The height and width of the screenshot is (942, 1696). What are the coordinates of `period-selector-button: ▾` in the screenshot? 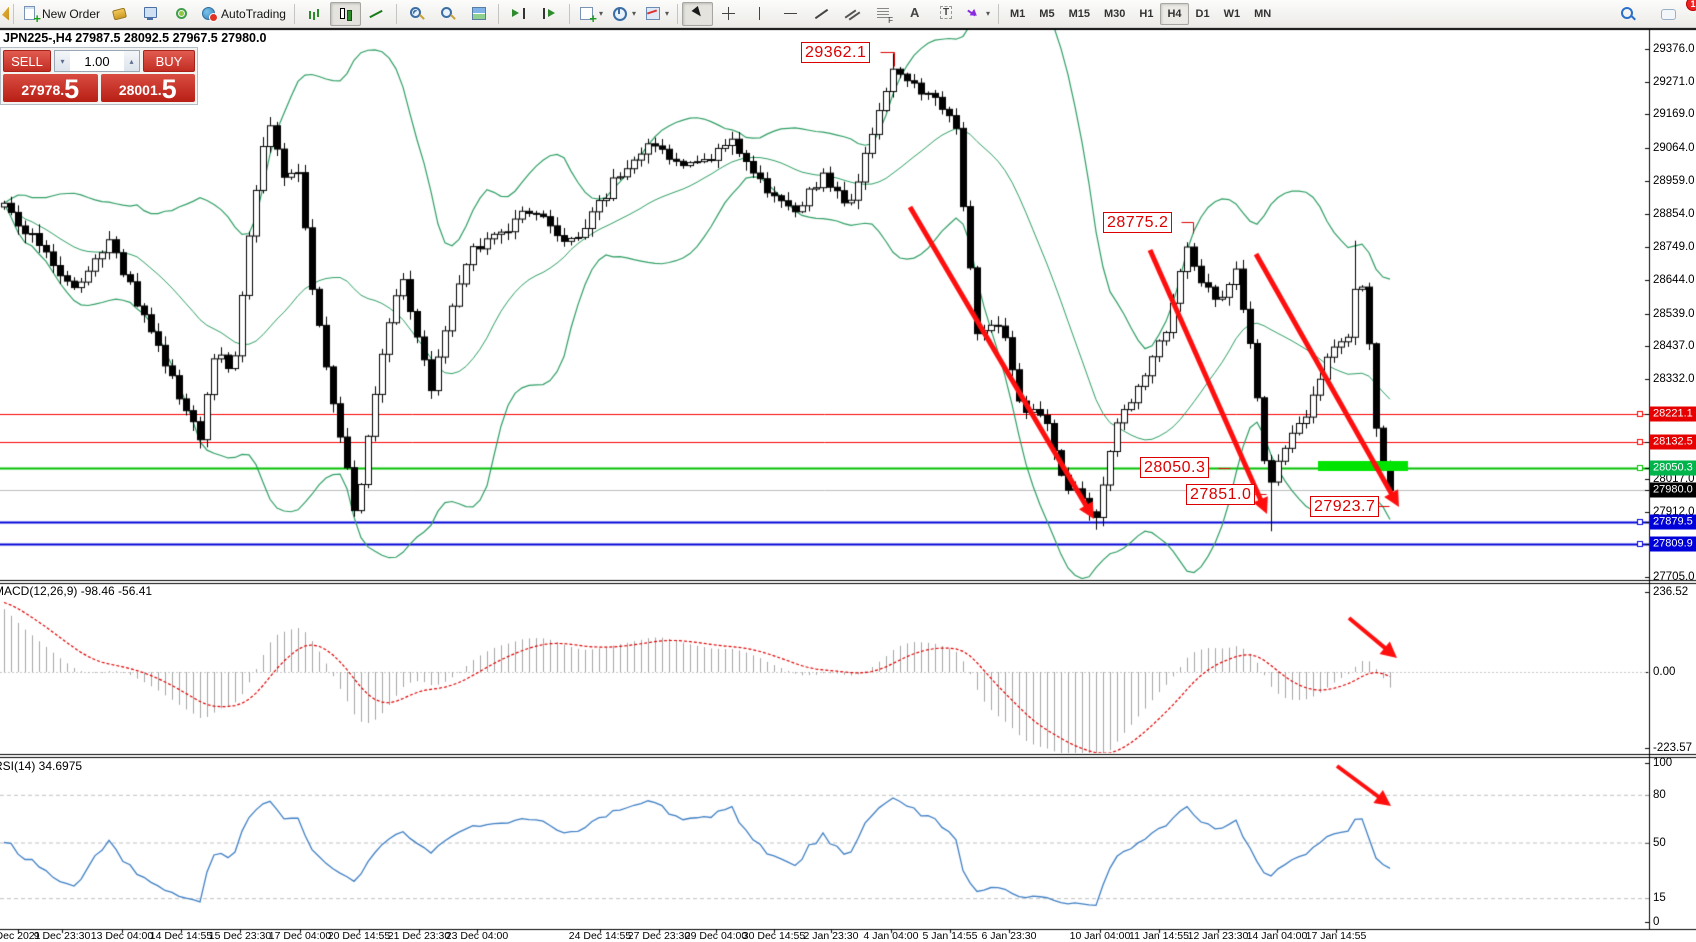 It's located at (623, 14).